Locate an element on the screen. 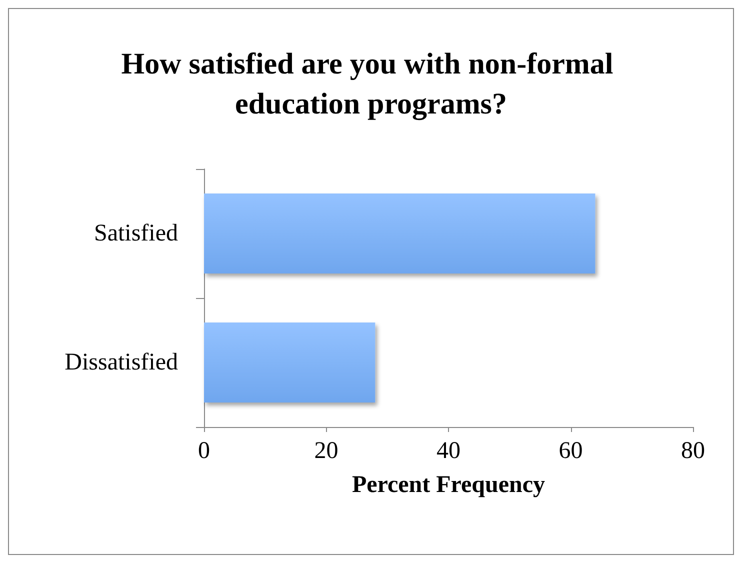  x-axis-title: Percent Frequency is located at coordinates (449, 485).